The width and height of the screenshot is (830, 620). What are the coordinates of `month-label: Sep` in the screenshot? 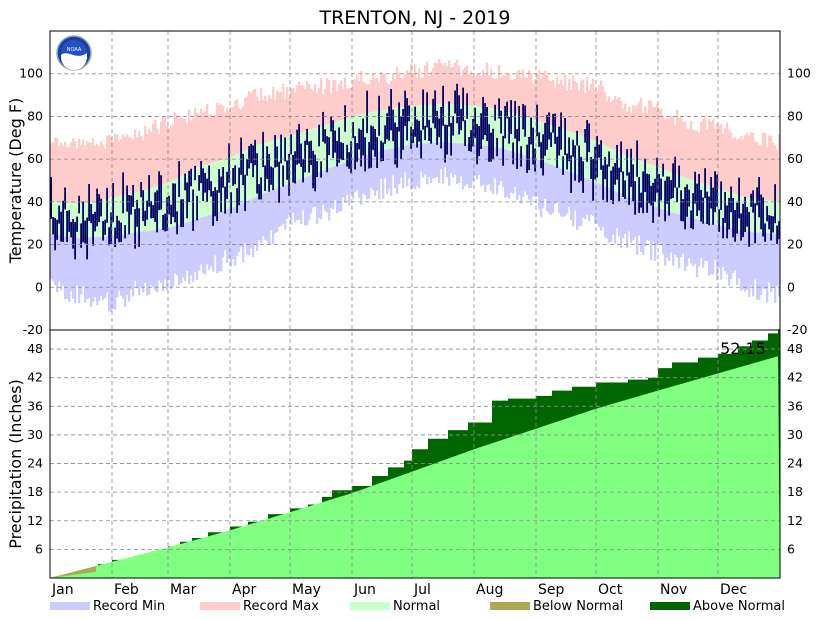 It's located at (551, 590).